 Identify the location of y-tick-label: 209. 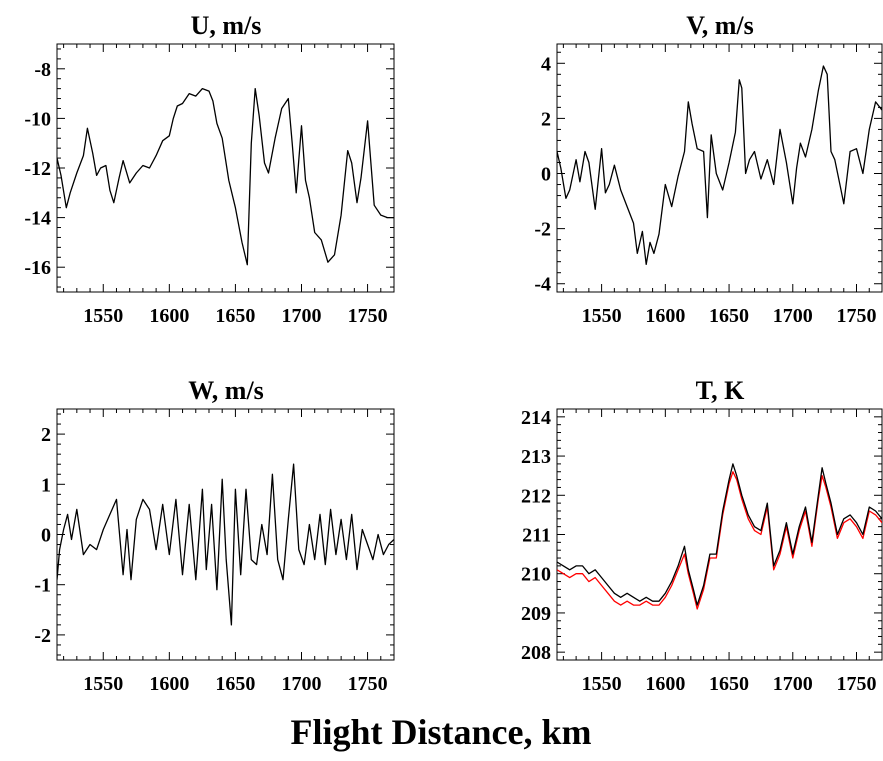
(536, 614).